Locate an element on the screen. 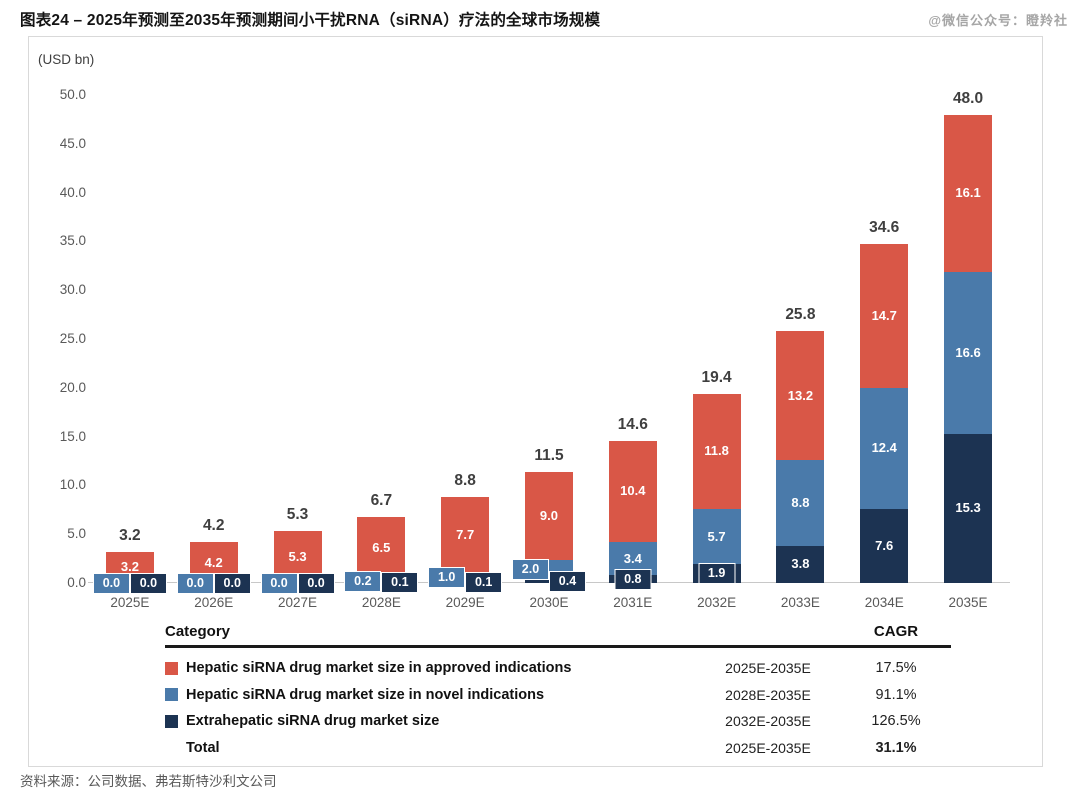 The height and width of the screenshot is (798, 1080). bar-group-2025E: 0.0 0.0 3.2 2025E 3.2 is located at coordinates (130, 352).